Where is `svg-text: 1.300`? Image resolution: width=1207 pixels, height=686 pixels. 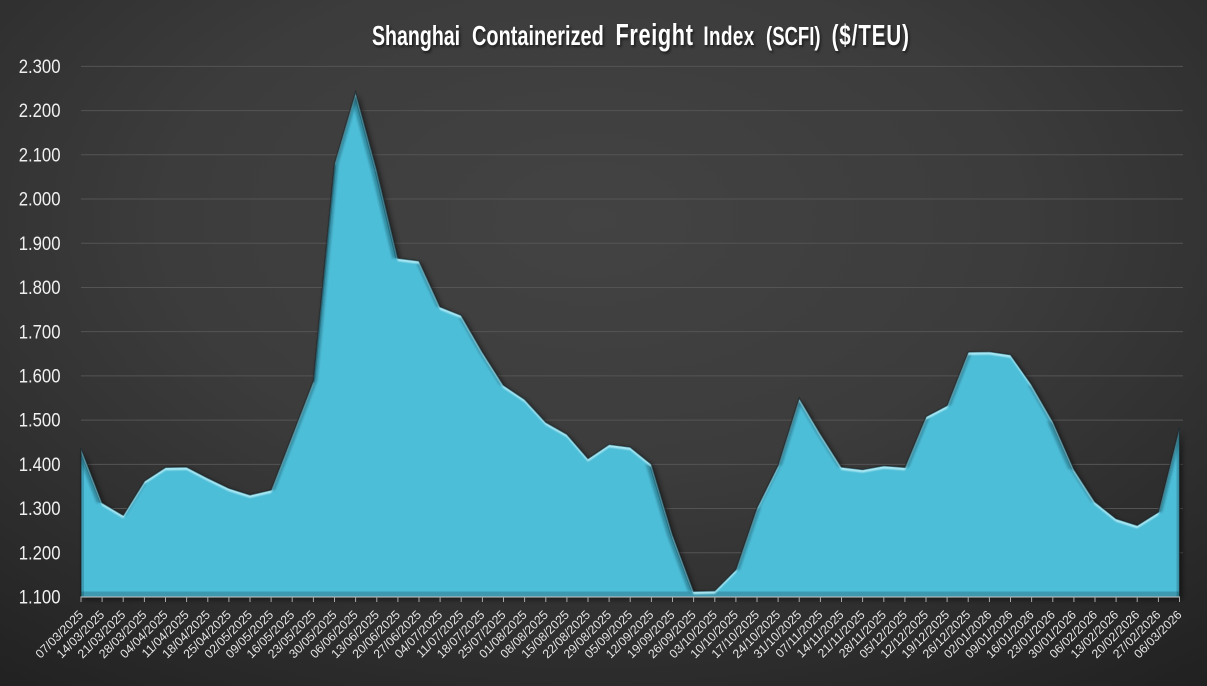 svg-text: 1.300 is located at coordinates (40, 508).